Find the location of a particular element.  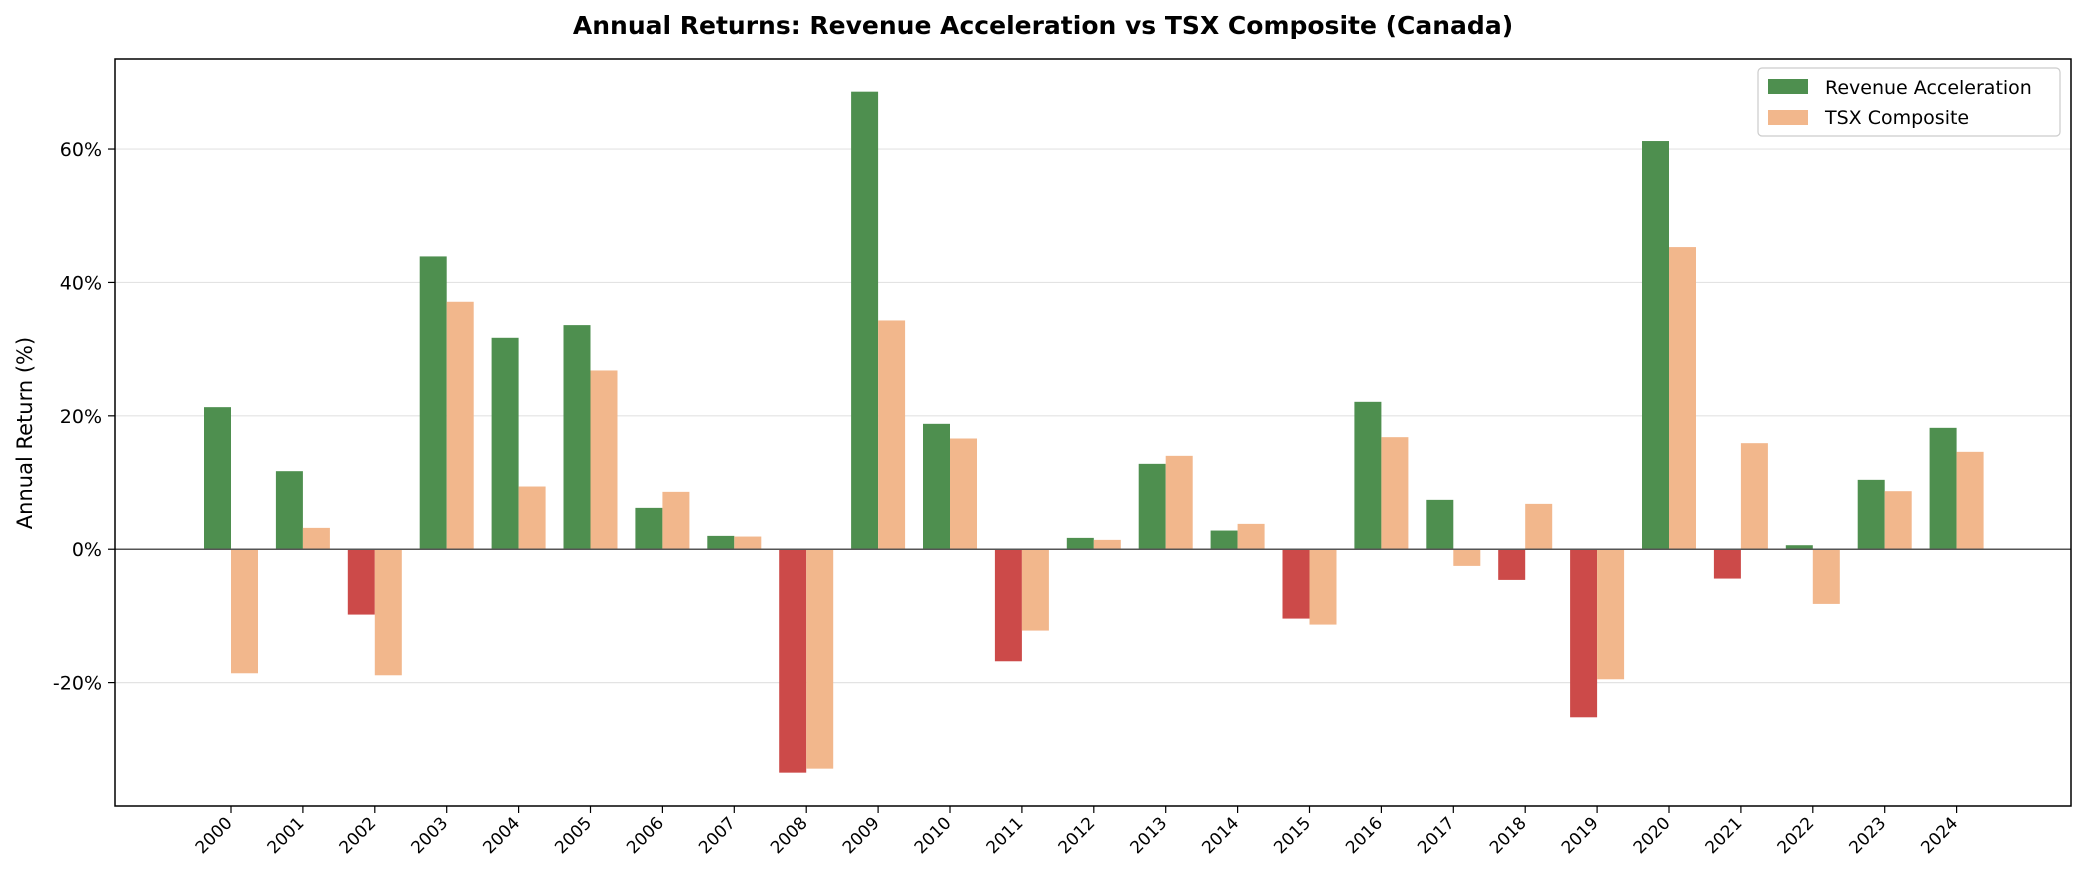

x-tick-label: 2009 is located at coordinates (861, 835).